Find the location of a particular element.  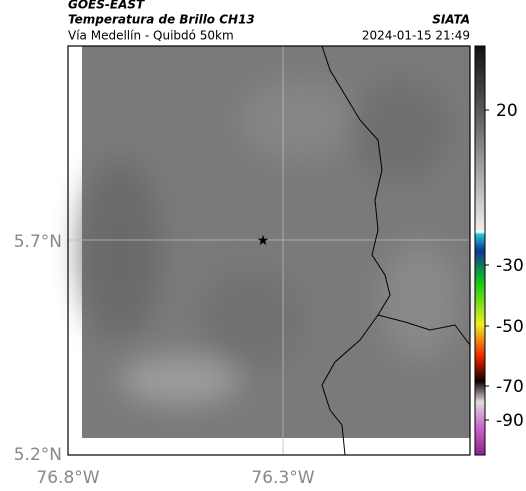

source: SIATA is located at coordinates (451, 20).